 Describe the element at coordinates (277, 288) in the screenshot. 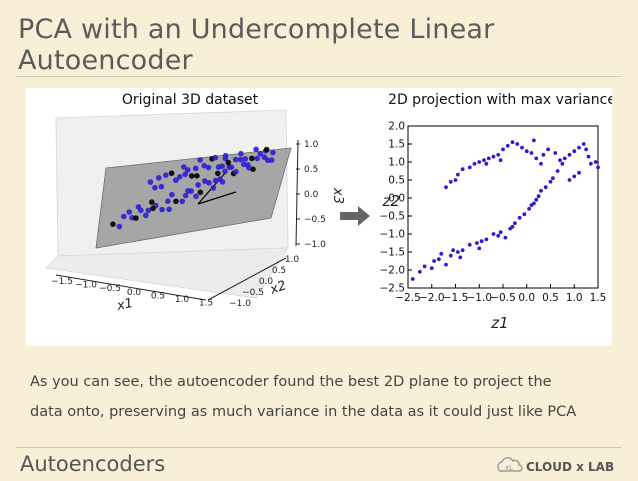

I see `axis-label-x2: x2` at that location.